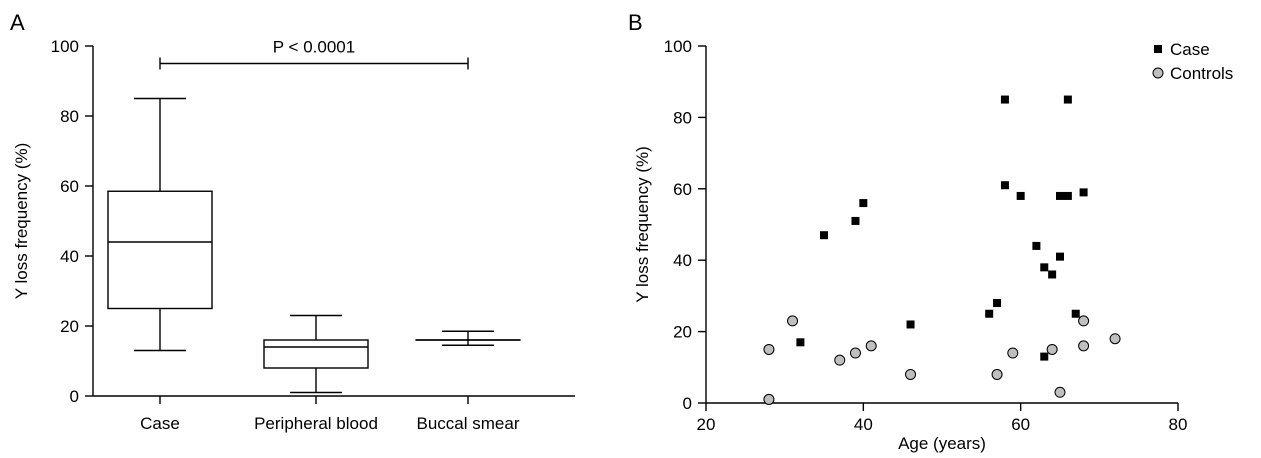 The image size is (1261, 458). What do you see at coordinates (1190, 49) in the screenshot?
I see `legend-case-label: Case` at bounding box center [1190, 49].